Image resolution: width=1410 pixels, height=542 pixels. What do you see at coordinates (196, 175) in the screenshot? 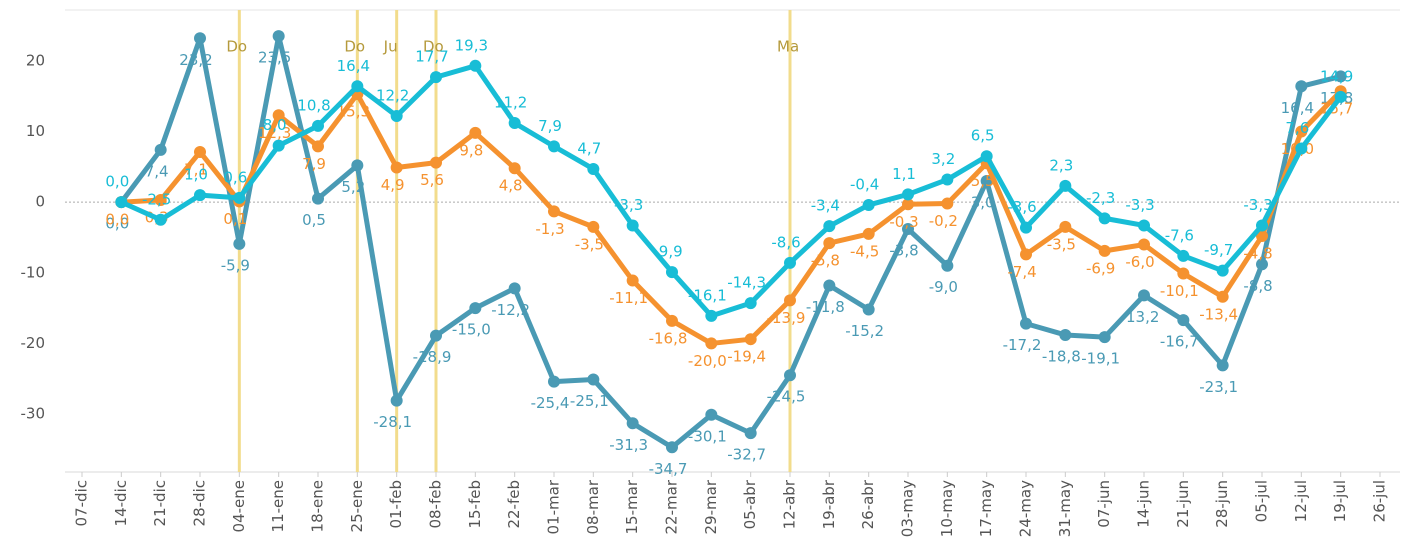
I see `data-label: 1,0` at bounding box center [196, 175].